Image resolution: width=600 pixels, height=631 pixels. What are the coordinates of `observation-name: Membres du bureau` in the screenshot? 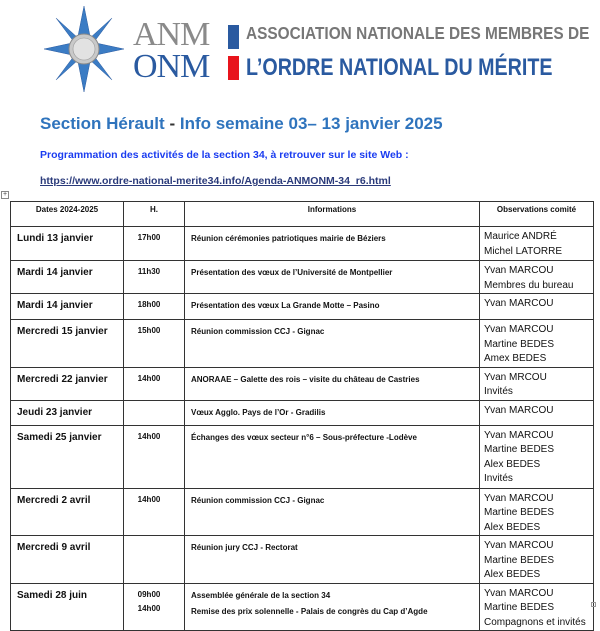 It's located at (529, 285).